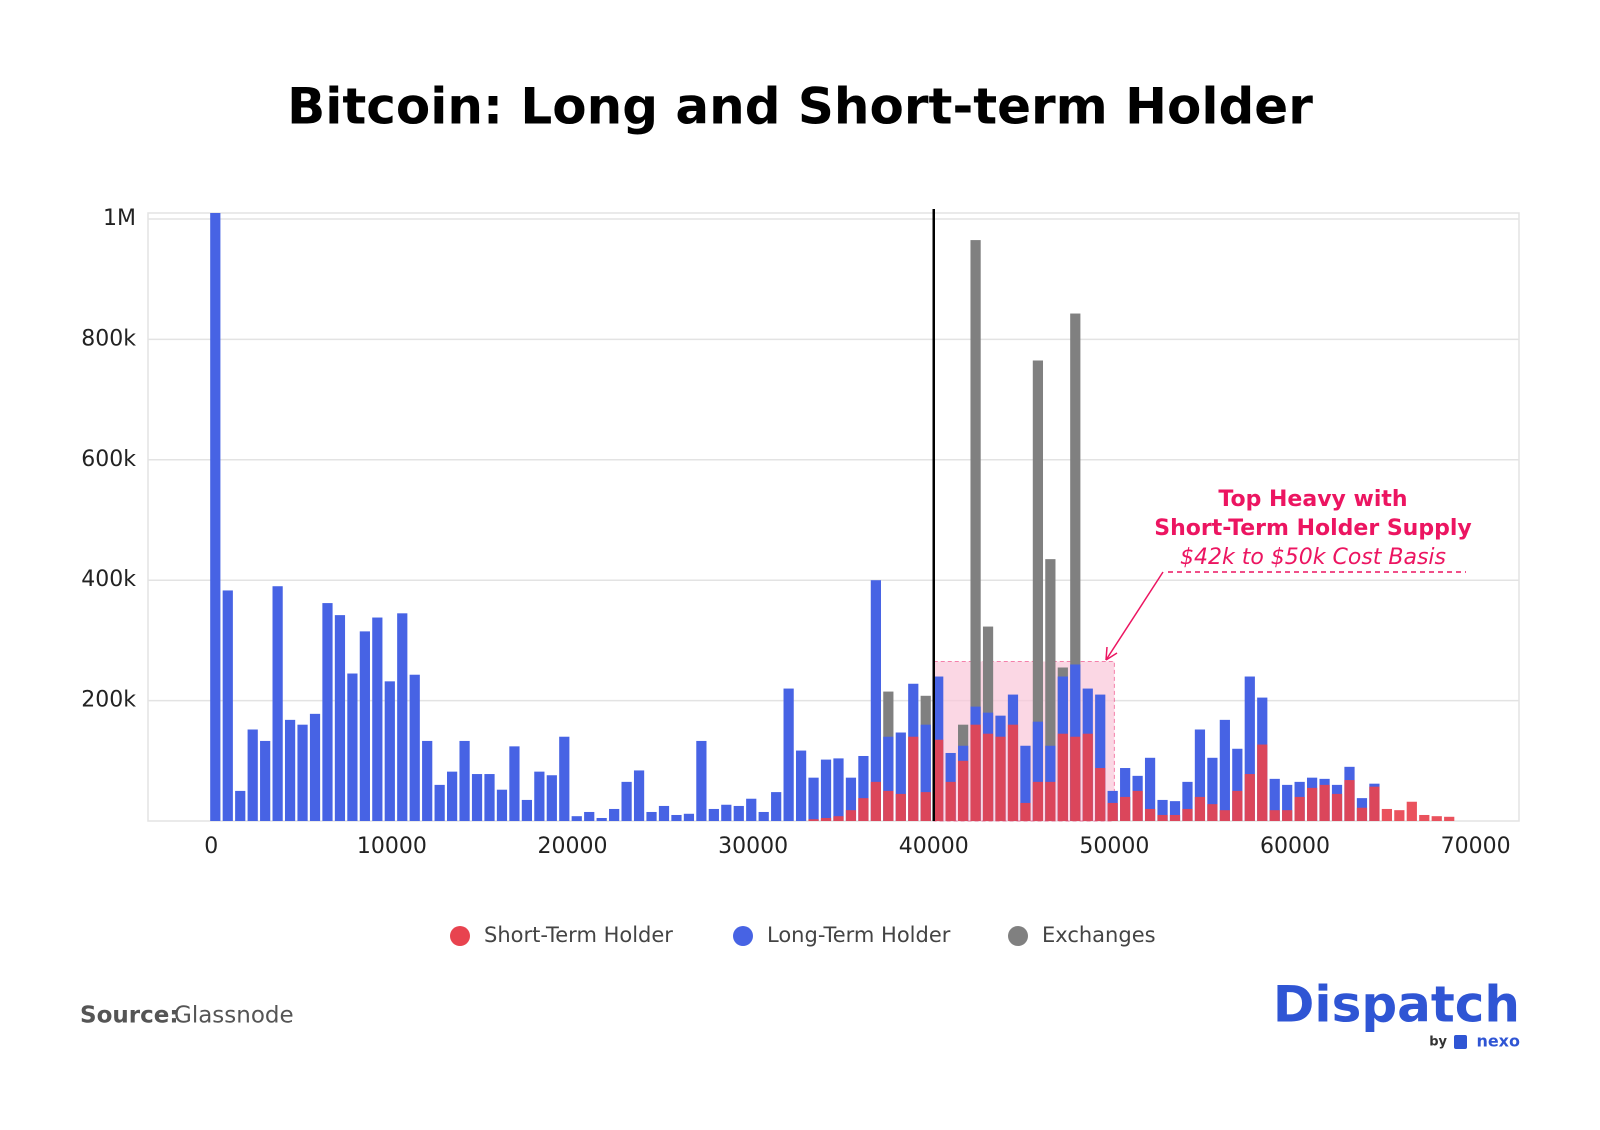 The height and width of the screenshot is (1130, 1600). What do you see at coordinates (578, 935) in the screenshot?
I see `legend-label: Short-Term Holder` at bounding box center [578, 935].